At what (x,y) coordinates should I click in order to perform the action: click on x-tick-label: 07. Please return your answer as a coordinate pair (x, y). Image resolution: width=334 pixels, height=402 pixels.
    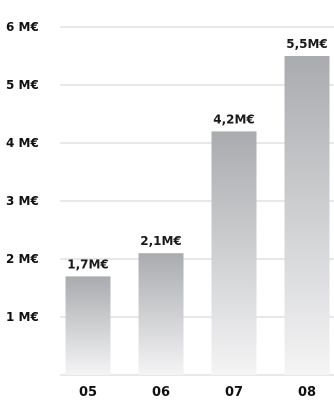
    Looking at the image, I should click on (234, 392).